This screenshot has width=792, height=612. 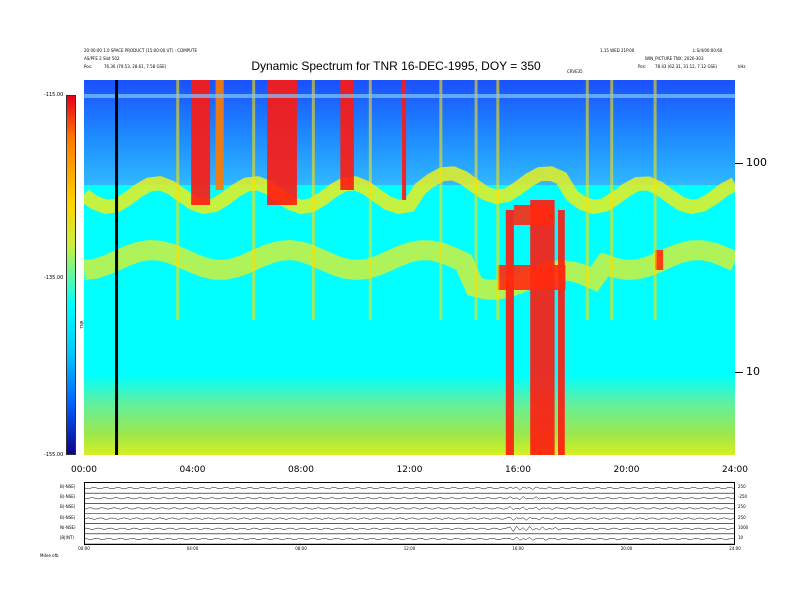 What do you see at coordinates (708, 50) in the screenshot?
I see `header-info-right-line1b: L:S/4/00:00:60` at bounding box center [708, 50].